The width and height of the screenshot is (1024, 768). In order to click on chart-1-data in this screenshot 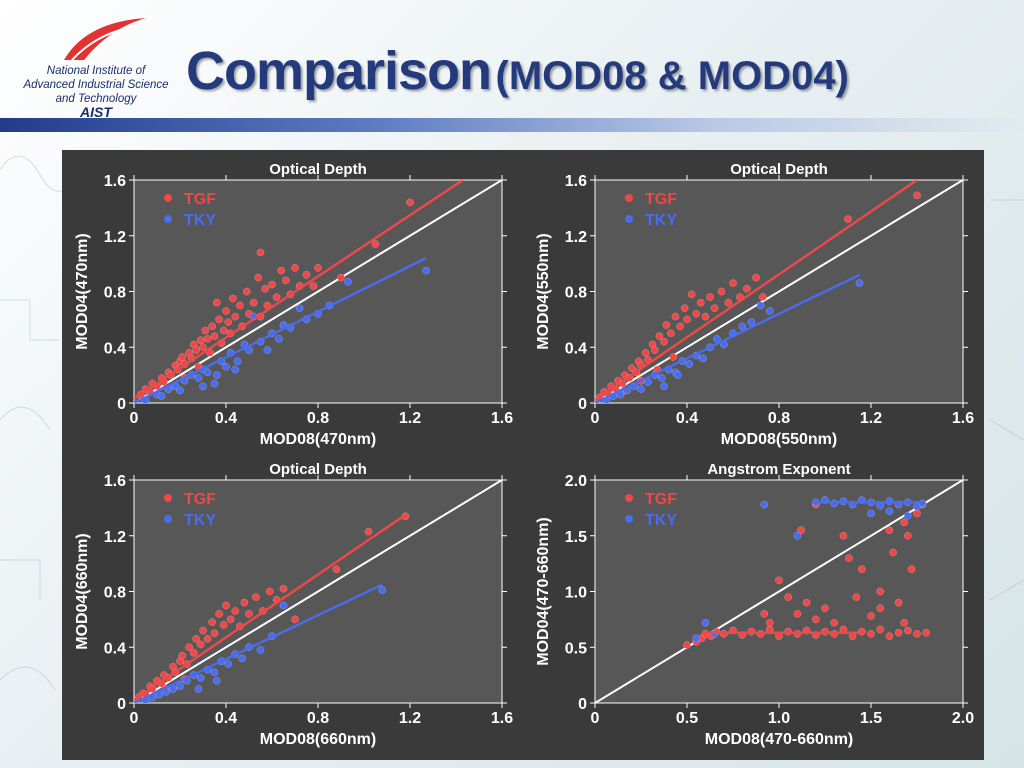, I will do `click(318, 291)`.